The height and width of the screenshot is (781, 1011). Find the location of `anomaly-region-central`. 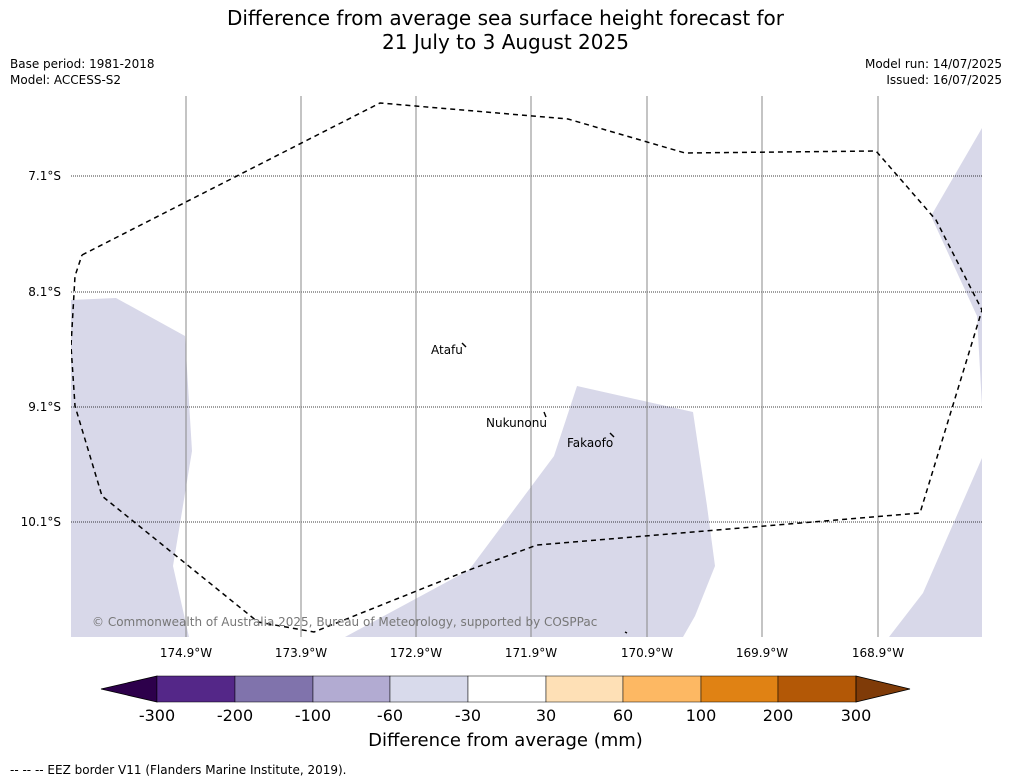

anomaly-region-central is located at coordinates (530, 511).